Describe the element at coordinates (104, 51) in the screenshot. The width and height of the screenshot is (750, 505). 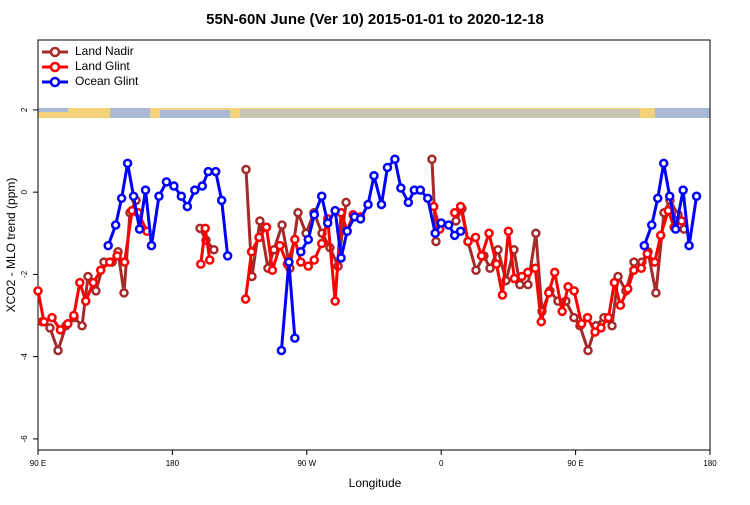
I see `legend-label: Land Nadir` at that location.